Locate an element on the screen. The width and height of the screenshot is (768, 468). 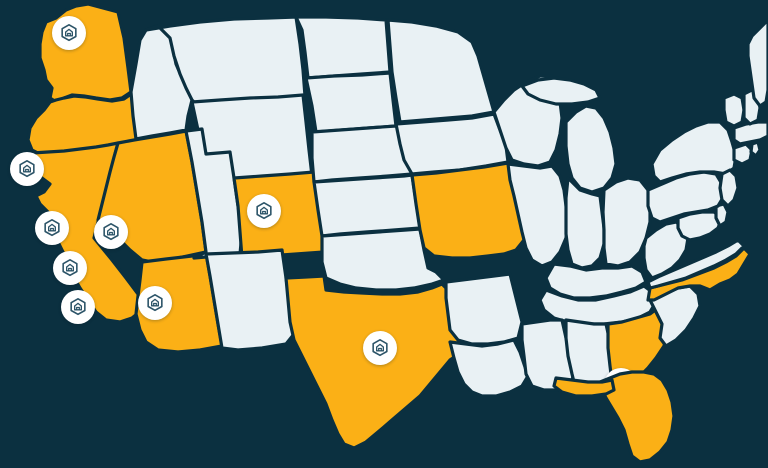
state-WA is located at coordinates (85, 53).